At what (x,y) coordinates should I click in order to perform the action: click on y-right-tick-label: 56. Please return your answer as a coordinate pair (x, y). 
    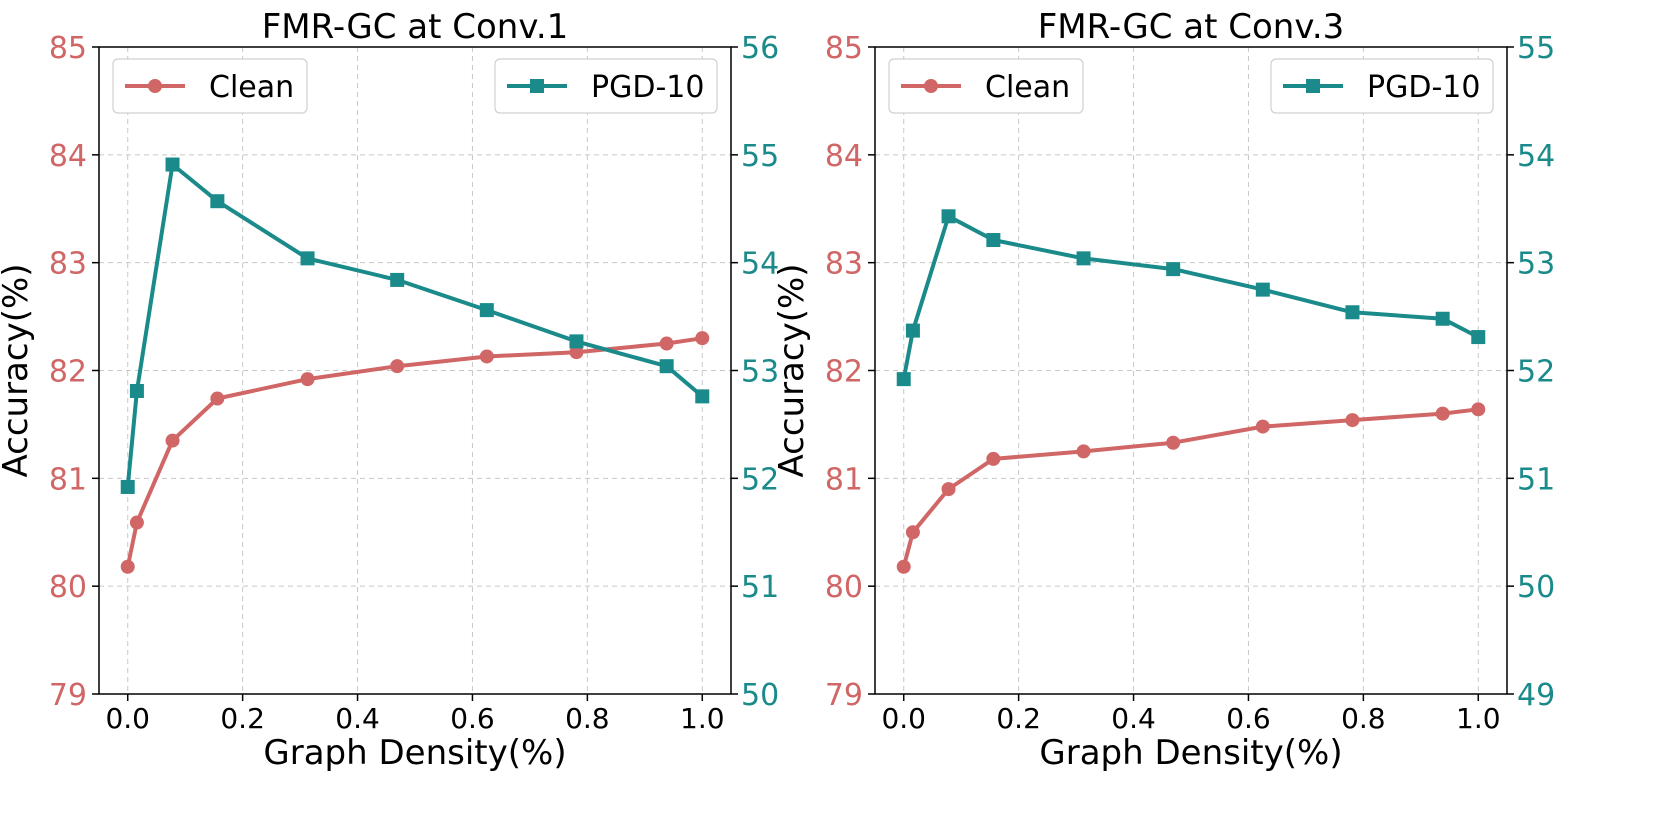
    Looking at the image, I should click on (760, 48).